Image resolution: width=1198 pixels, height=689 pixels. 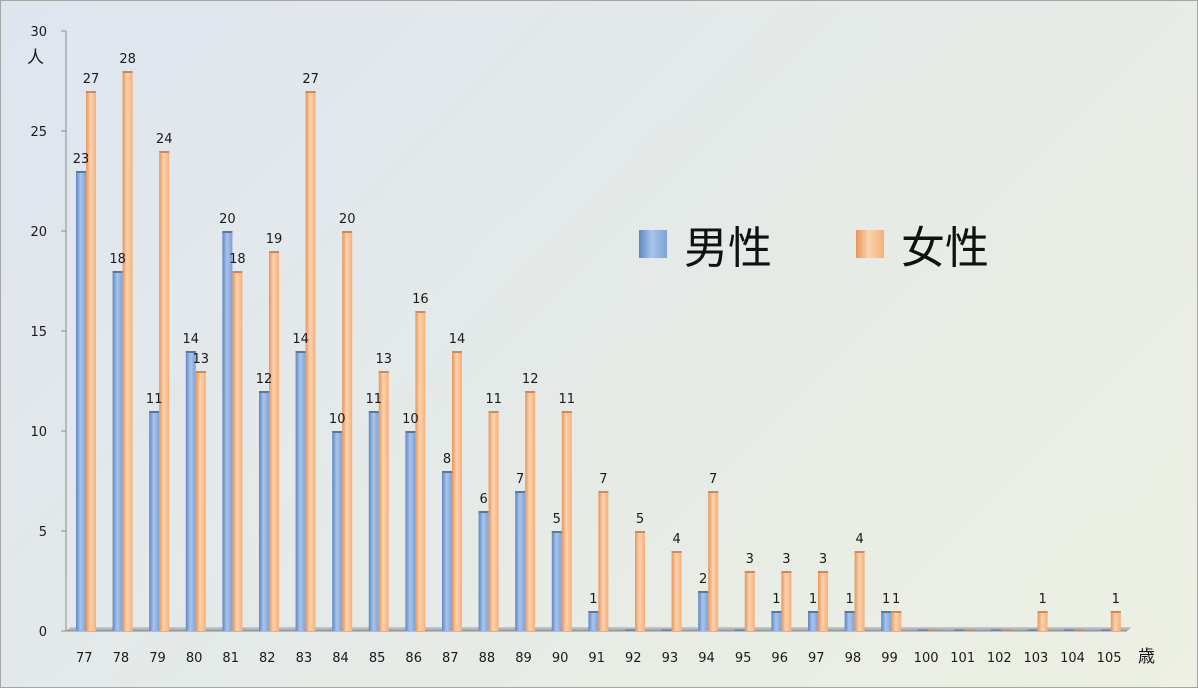 What do you see at coordinates (483, 499) in the screenshot?
I see `data-label-male: 6` at bounding box center [483, 499].